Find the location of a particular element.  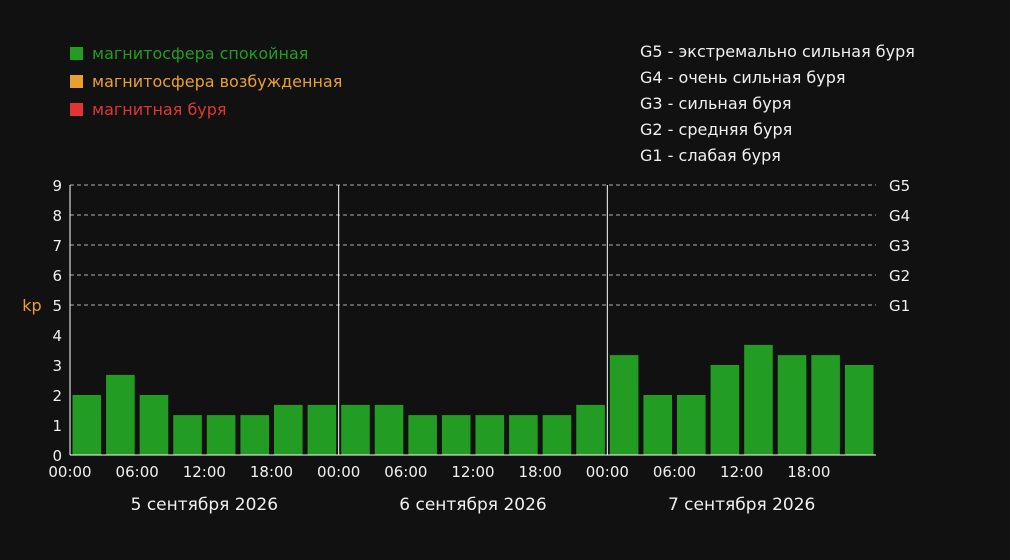

g-level-label: G5 is located at coordinates (899, 186).